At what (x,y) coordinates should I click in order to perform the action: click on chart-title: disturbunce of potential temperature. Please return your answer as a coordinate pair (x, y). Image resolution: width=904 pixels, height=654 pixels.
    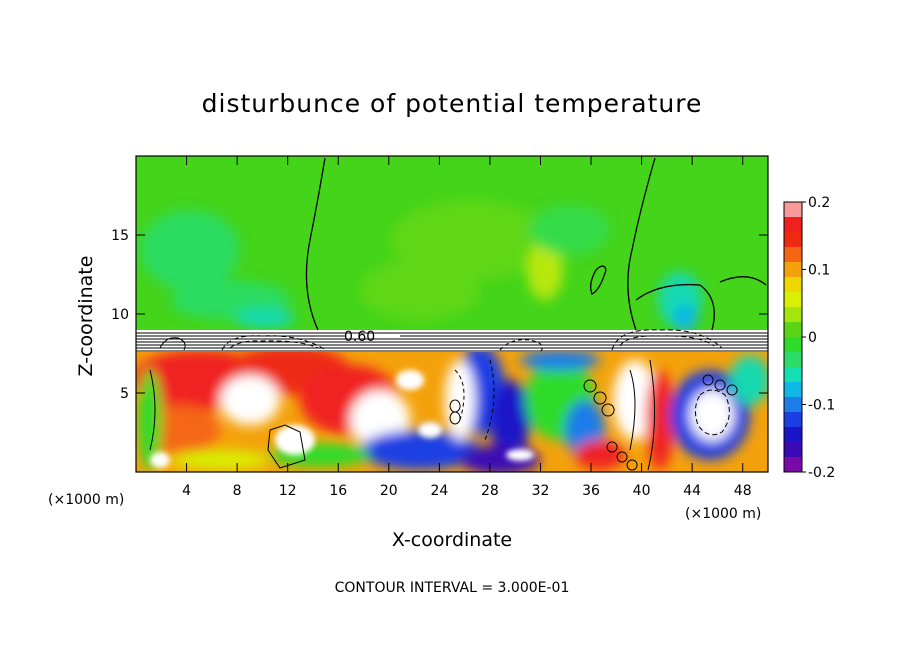
    Looking at the image, I should click on (452, 103).